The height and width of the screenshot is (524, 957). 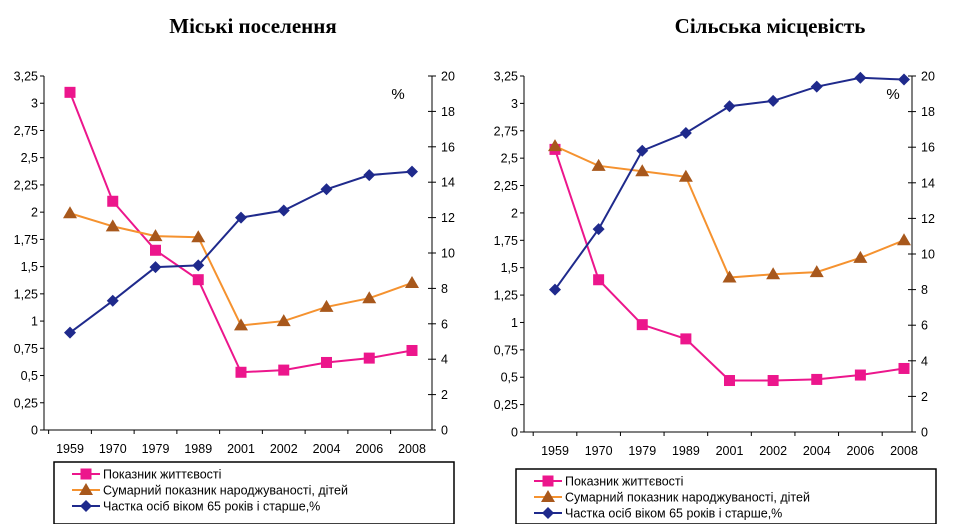 What do you see at coordinates (448, 254) in the screenshot?
I see `right-tick-label: 10` at bounding box center [448, 254].